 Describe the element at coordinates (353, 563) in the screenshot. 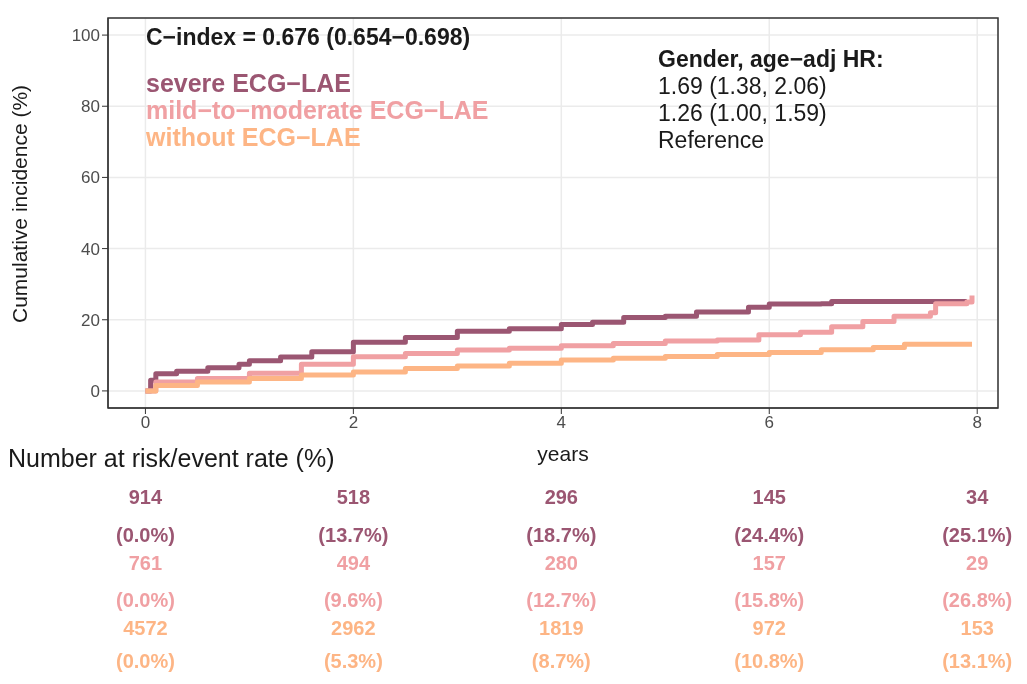

I see `text: 494` at that location.